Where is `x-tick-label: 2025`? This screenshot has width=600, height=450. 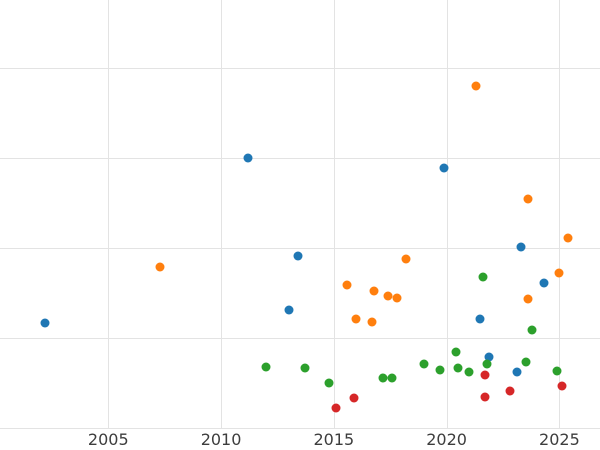 x-tick-label: 2025 is located at coordinates (559, 439).